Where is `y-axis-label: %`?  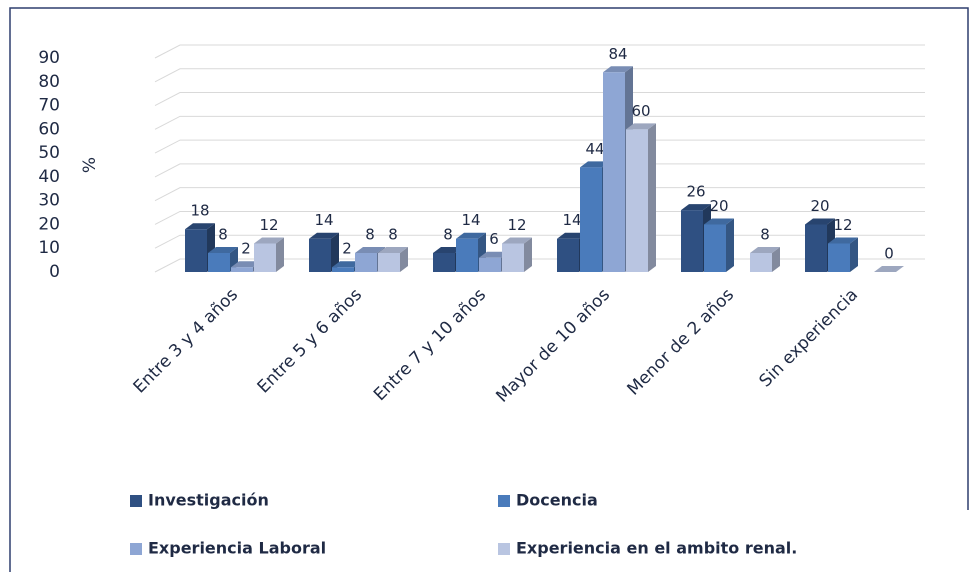
y-axis-label: % is located at coordinates (90, 165).